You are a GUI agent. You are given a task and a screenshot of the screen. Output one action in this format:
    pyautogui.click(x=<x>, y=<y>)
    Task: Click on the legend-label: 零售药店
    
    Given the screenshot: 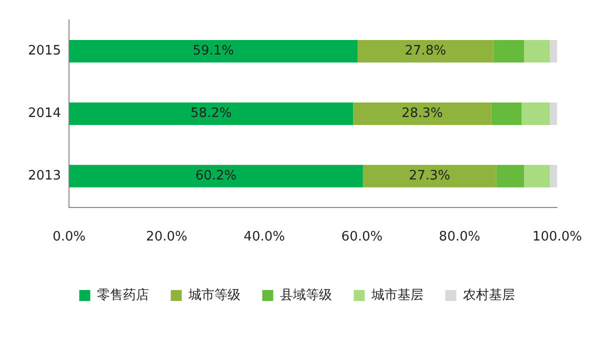 What is the action you would take?
    pyautogui.click(x=122, y=294)
    